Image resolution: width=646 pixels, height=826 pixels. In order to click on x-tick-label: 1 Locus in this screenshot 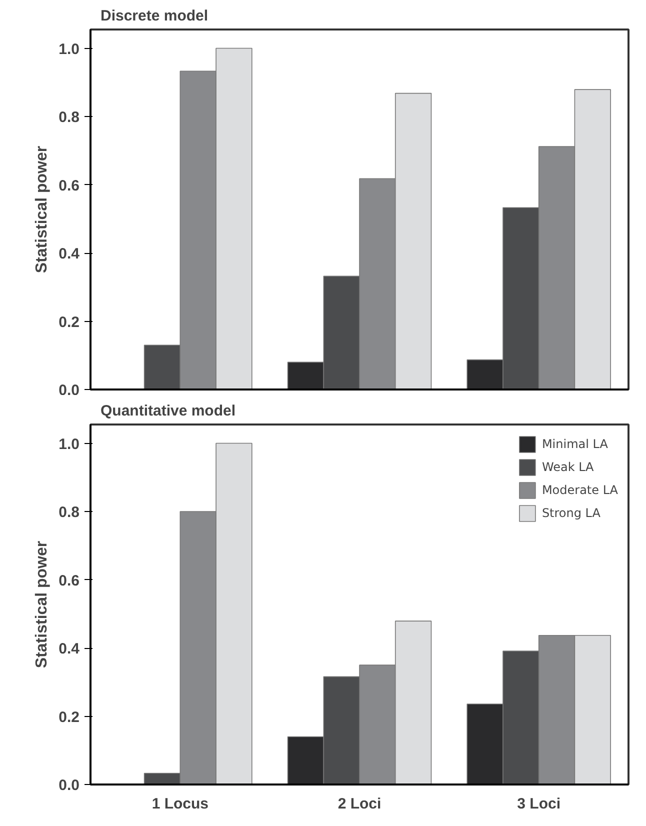, I will do `click(180, 804)`.